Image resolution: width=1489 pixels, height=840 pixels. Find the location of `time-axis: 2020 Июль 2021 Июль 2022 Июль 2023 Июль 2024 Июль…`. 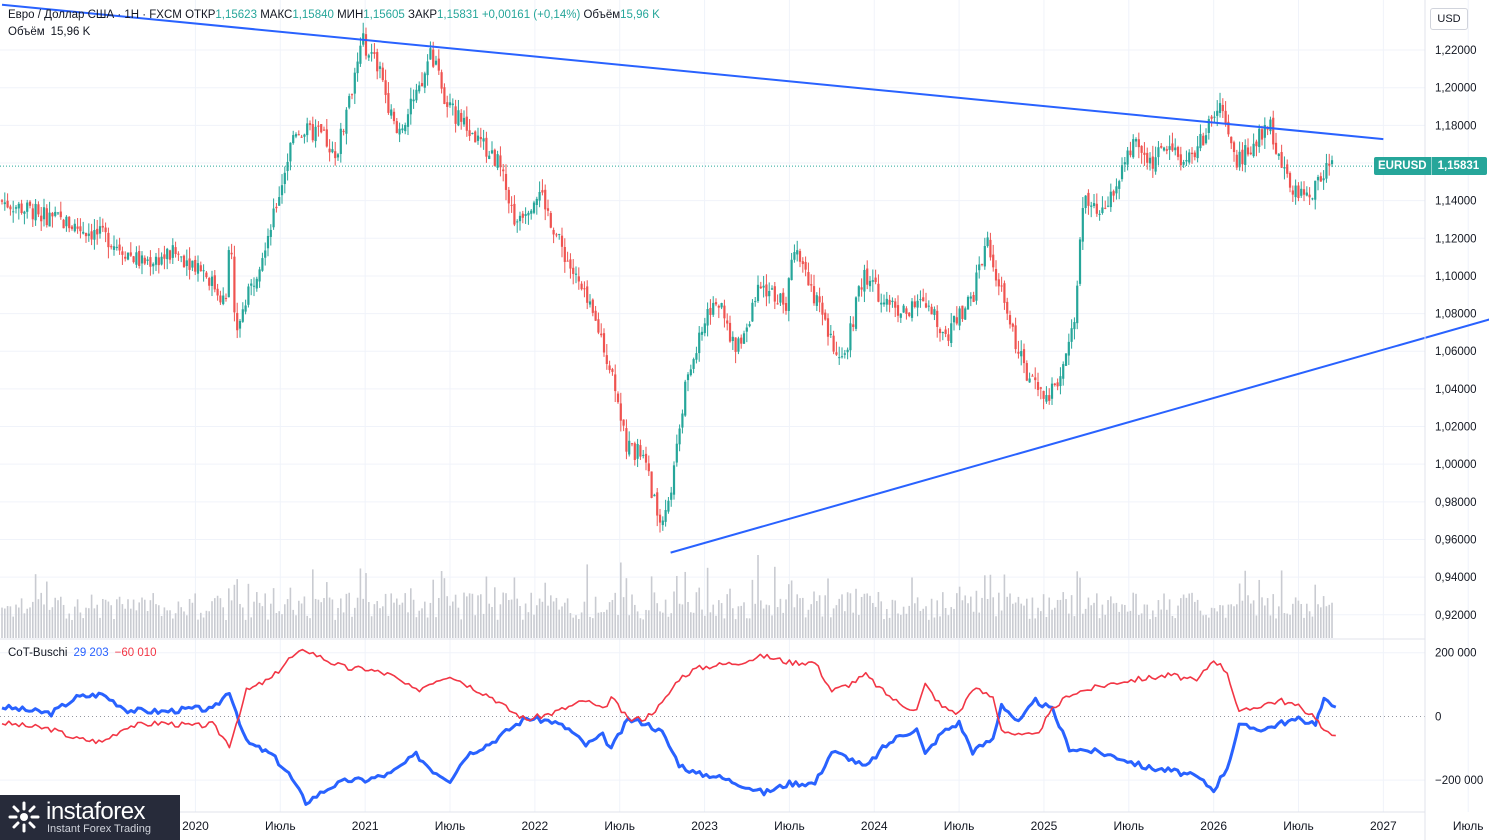

time-axis: 2020 Июль 2021 Июль 2022 Июль 2023 Июль 2024 Июль… is located at coordinates (832, 826).